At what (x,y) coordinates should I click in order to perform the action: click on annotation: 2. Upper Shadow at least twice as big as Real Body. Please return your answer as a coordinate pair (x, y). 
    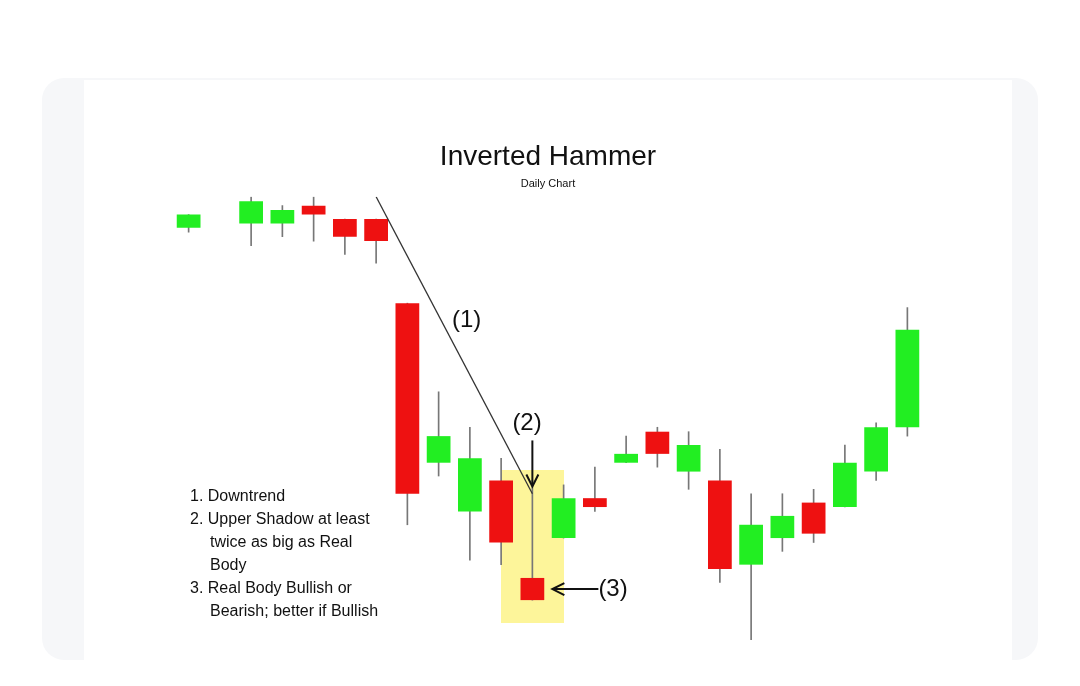
    Looking at the image, I should click on (280, 542).